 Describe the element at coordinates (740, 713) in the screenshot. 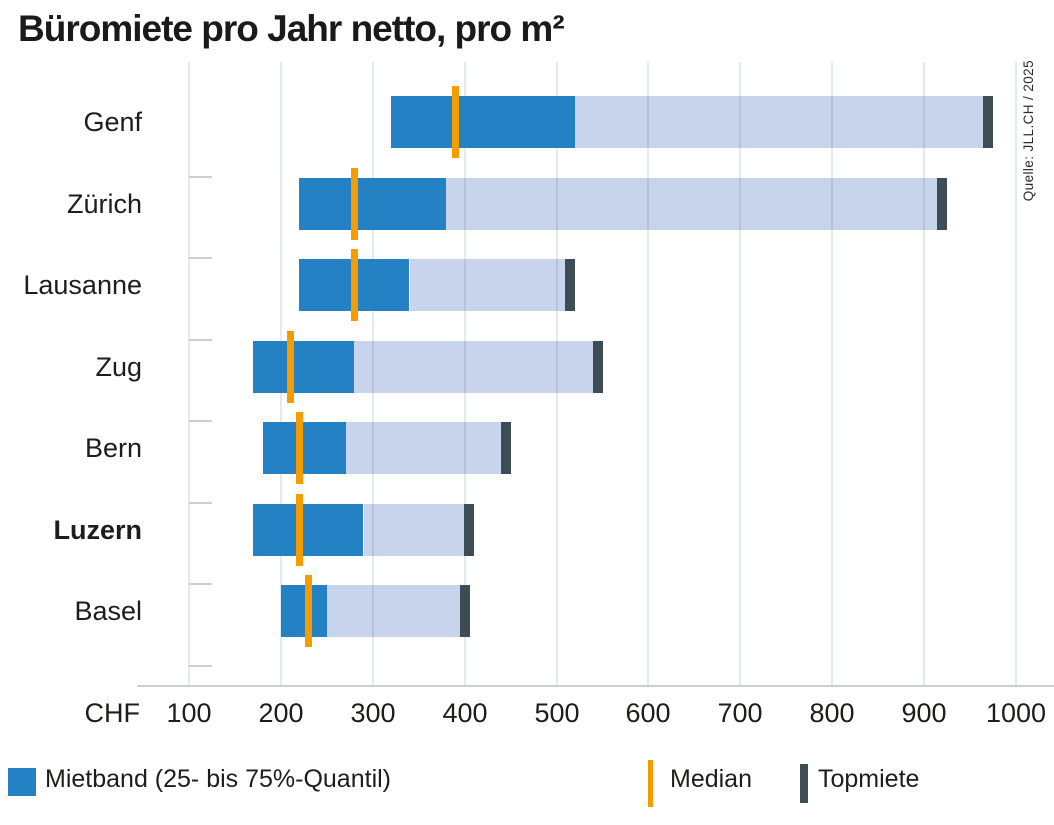

I see `x-axis-tick-label: 700` at that location.